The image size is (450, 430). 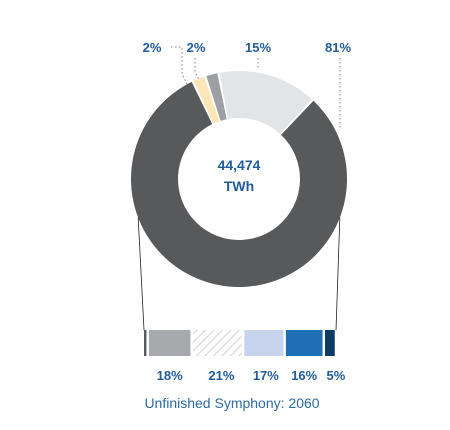 I want to click on bar-label-4: 16%, so click(x=304, y=375).